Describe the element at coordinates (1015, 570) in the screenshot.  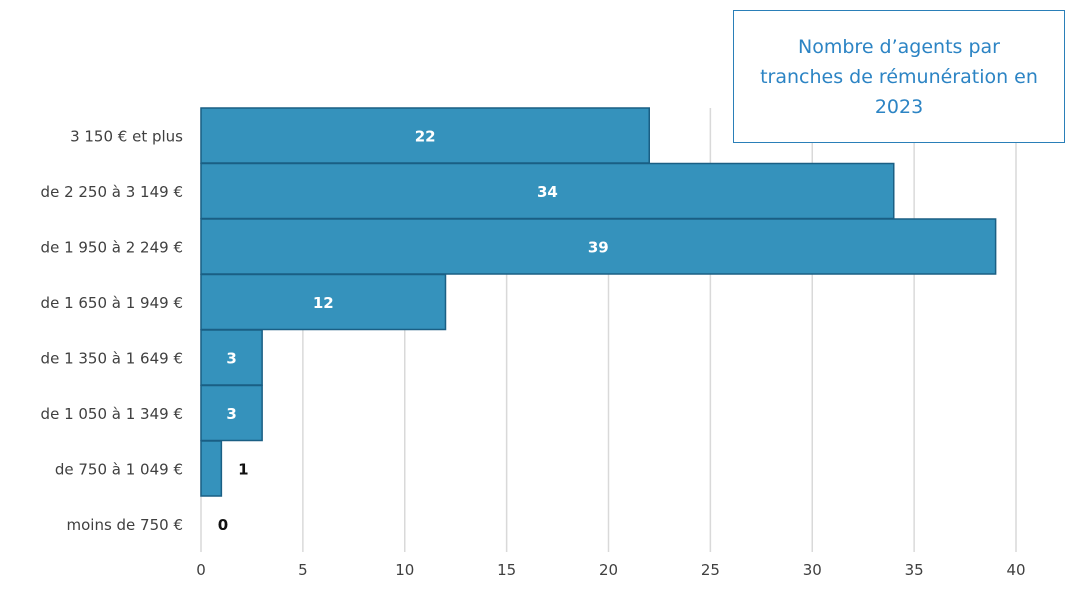
I see `x-tick-label: 40` at that location.